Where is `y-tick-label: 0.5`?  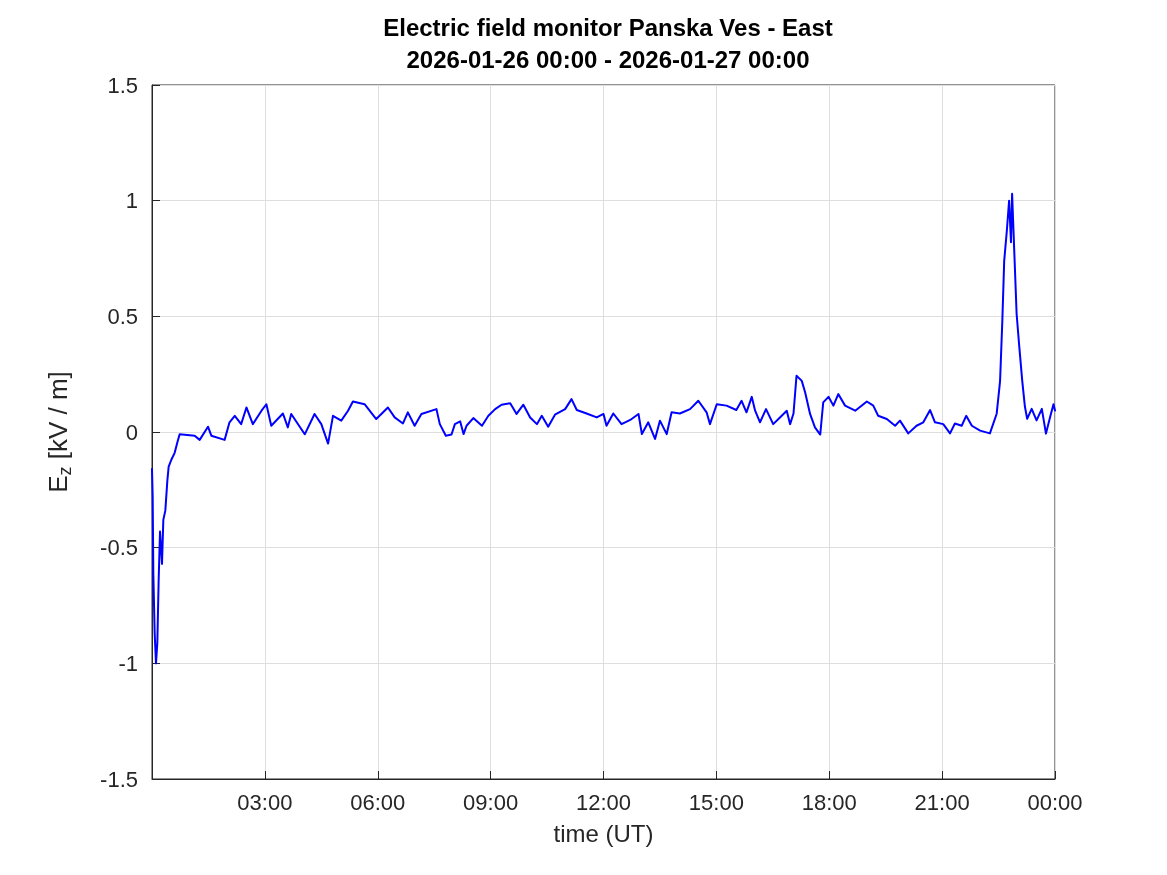
y-tick-label: 0.5 is located at coordinates (122, 316).